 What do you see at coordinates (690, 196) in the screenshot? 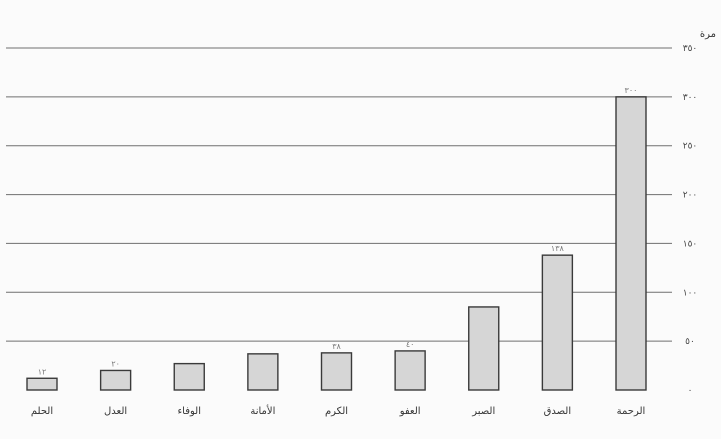
I see `y-tick-label: ٢٠٠` at bounding box center [690, 196].